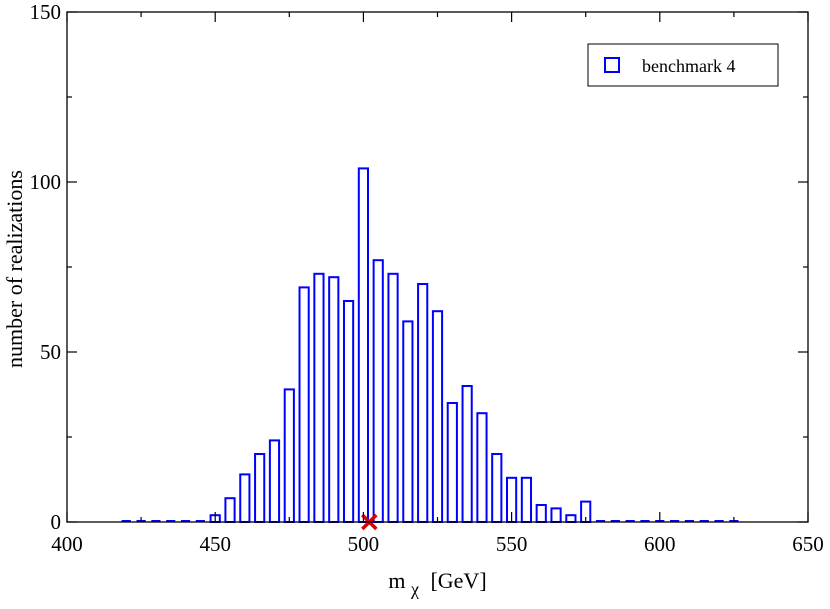  I want to click on legend: benchmark 4, so click(683, 65).